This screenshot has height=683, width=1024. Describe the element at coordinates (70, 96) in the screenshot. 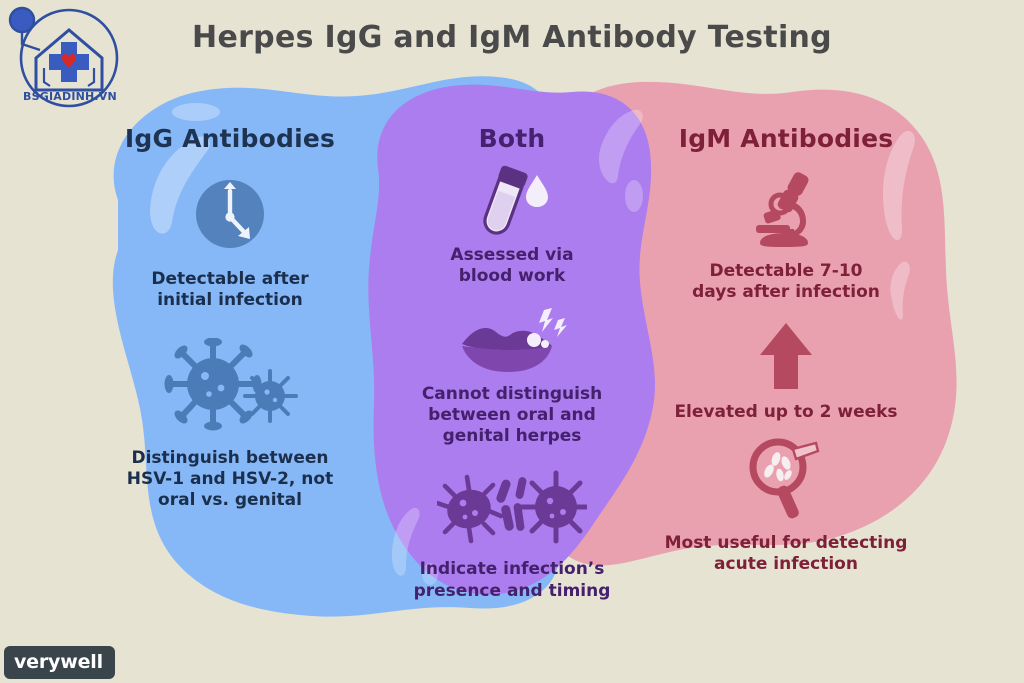

I see `logo-caption: BSGIADINH.VN` at that location.